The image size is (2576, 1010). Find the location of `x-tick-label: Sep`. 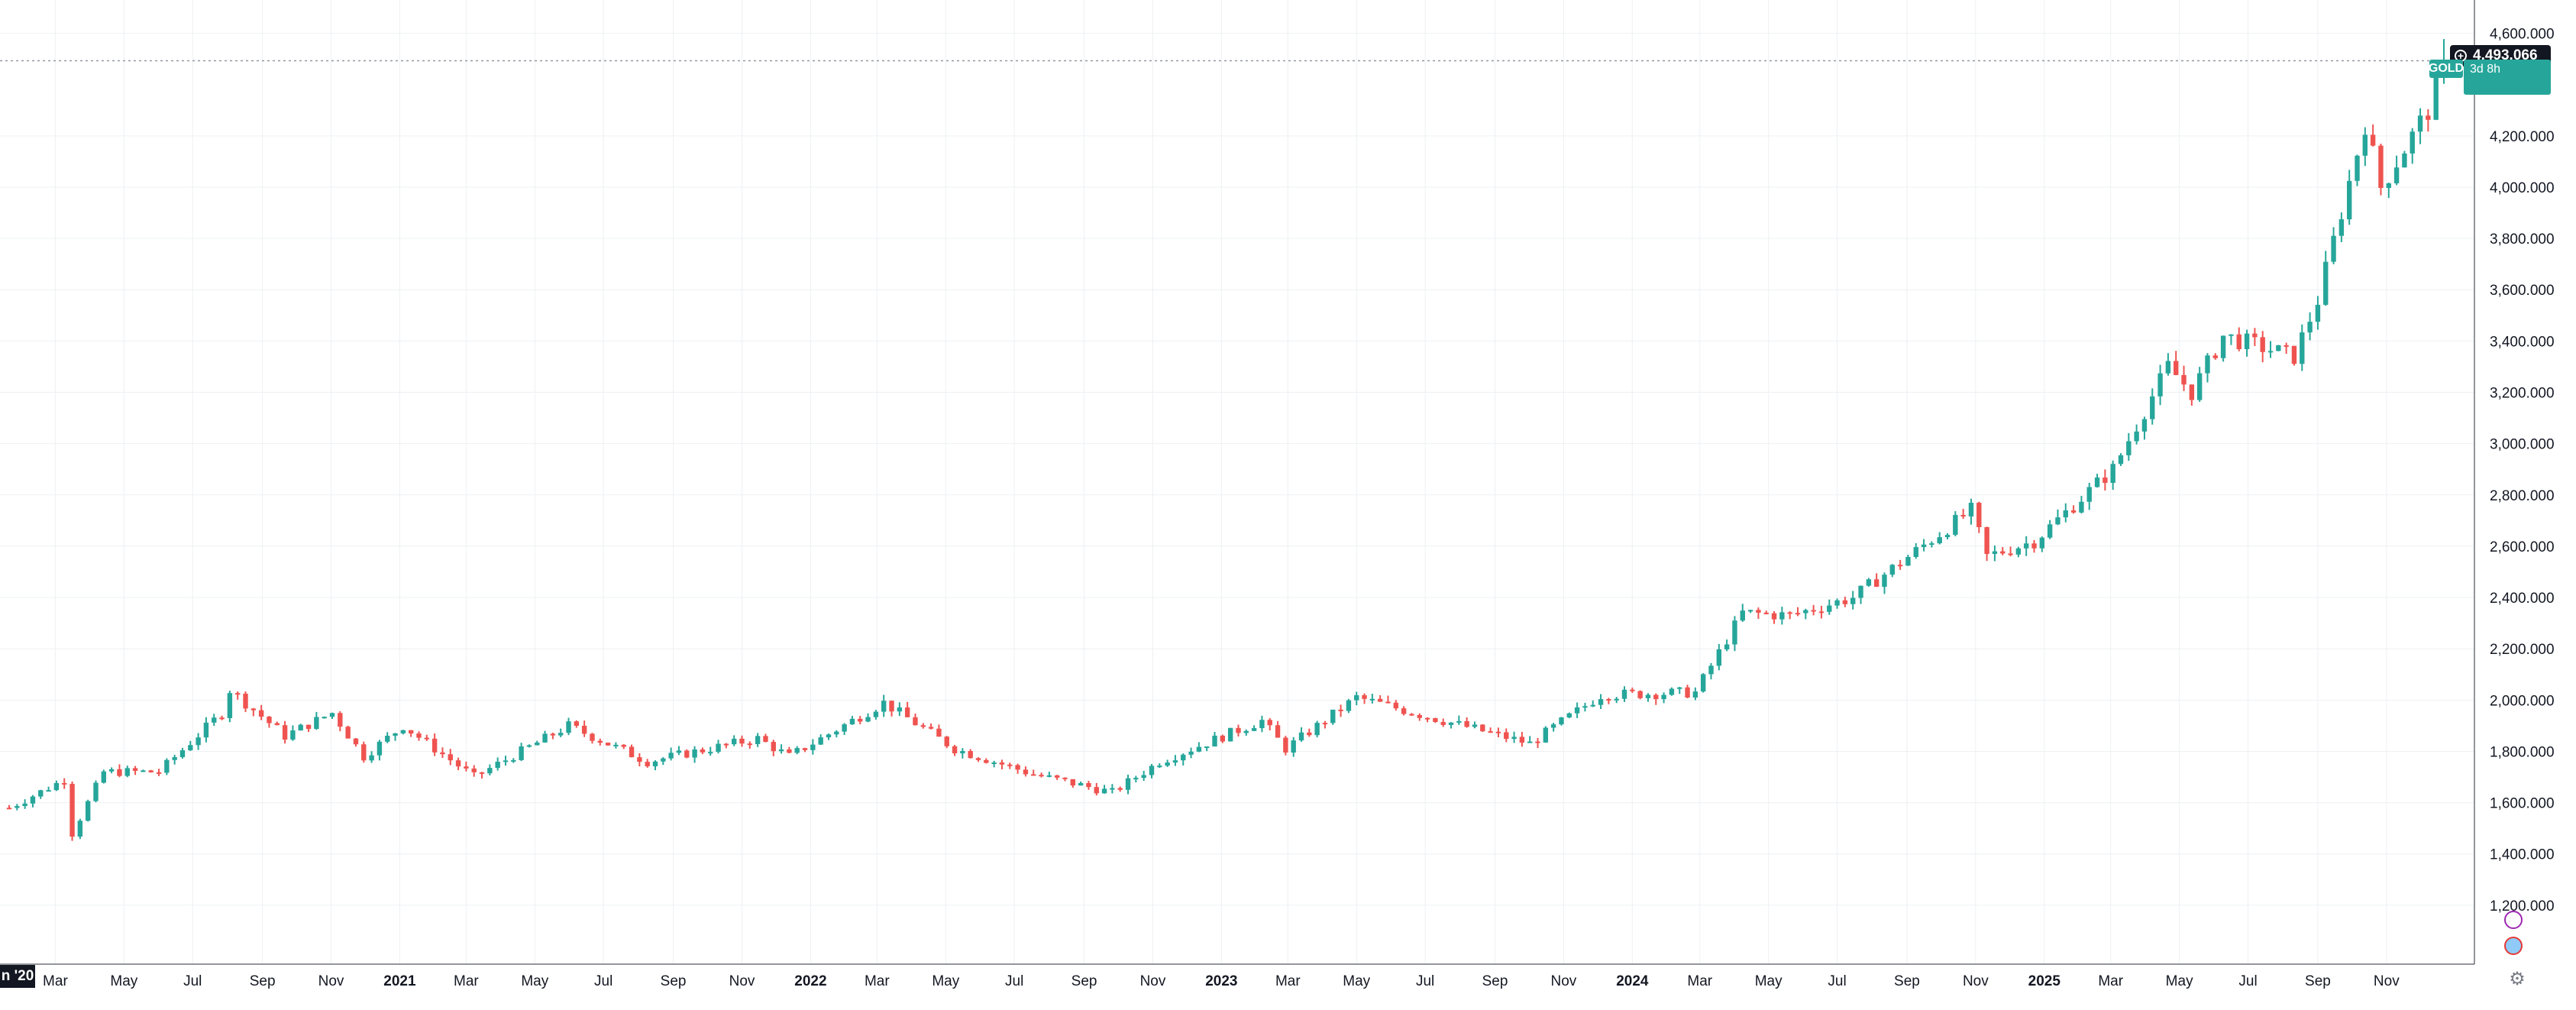

x-tick-label: Sep is located at coordinates (674, 981).